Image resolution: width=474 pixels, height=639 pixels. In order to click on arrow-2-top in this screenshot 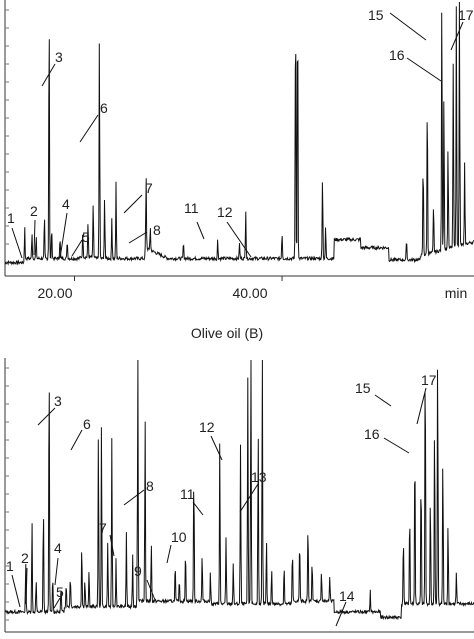, I will do `click(34, 237)`.